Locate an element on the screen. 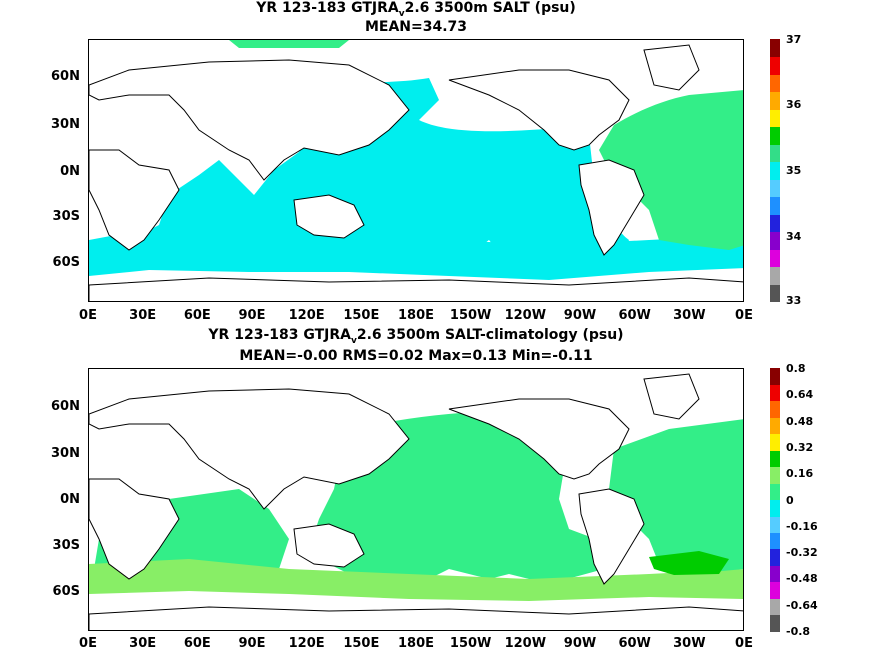 The height and width of the screenshot is (656, 875). greenland is located at coordinates (671, 67).